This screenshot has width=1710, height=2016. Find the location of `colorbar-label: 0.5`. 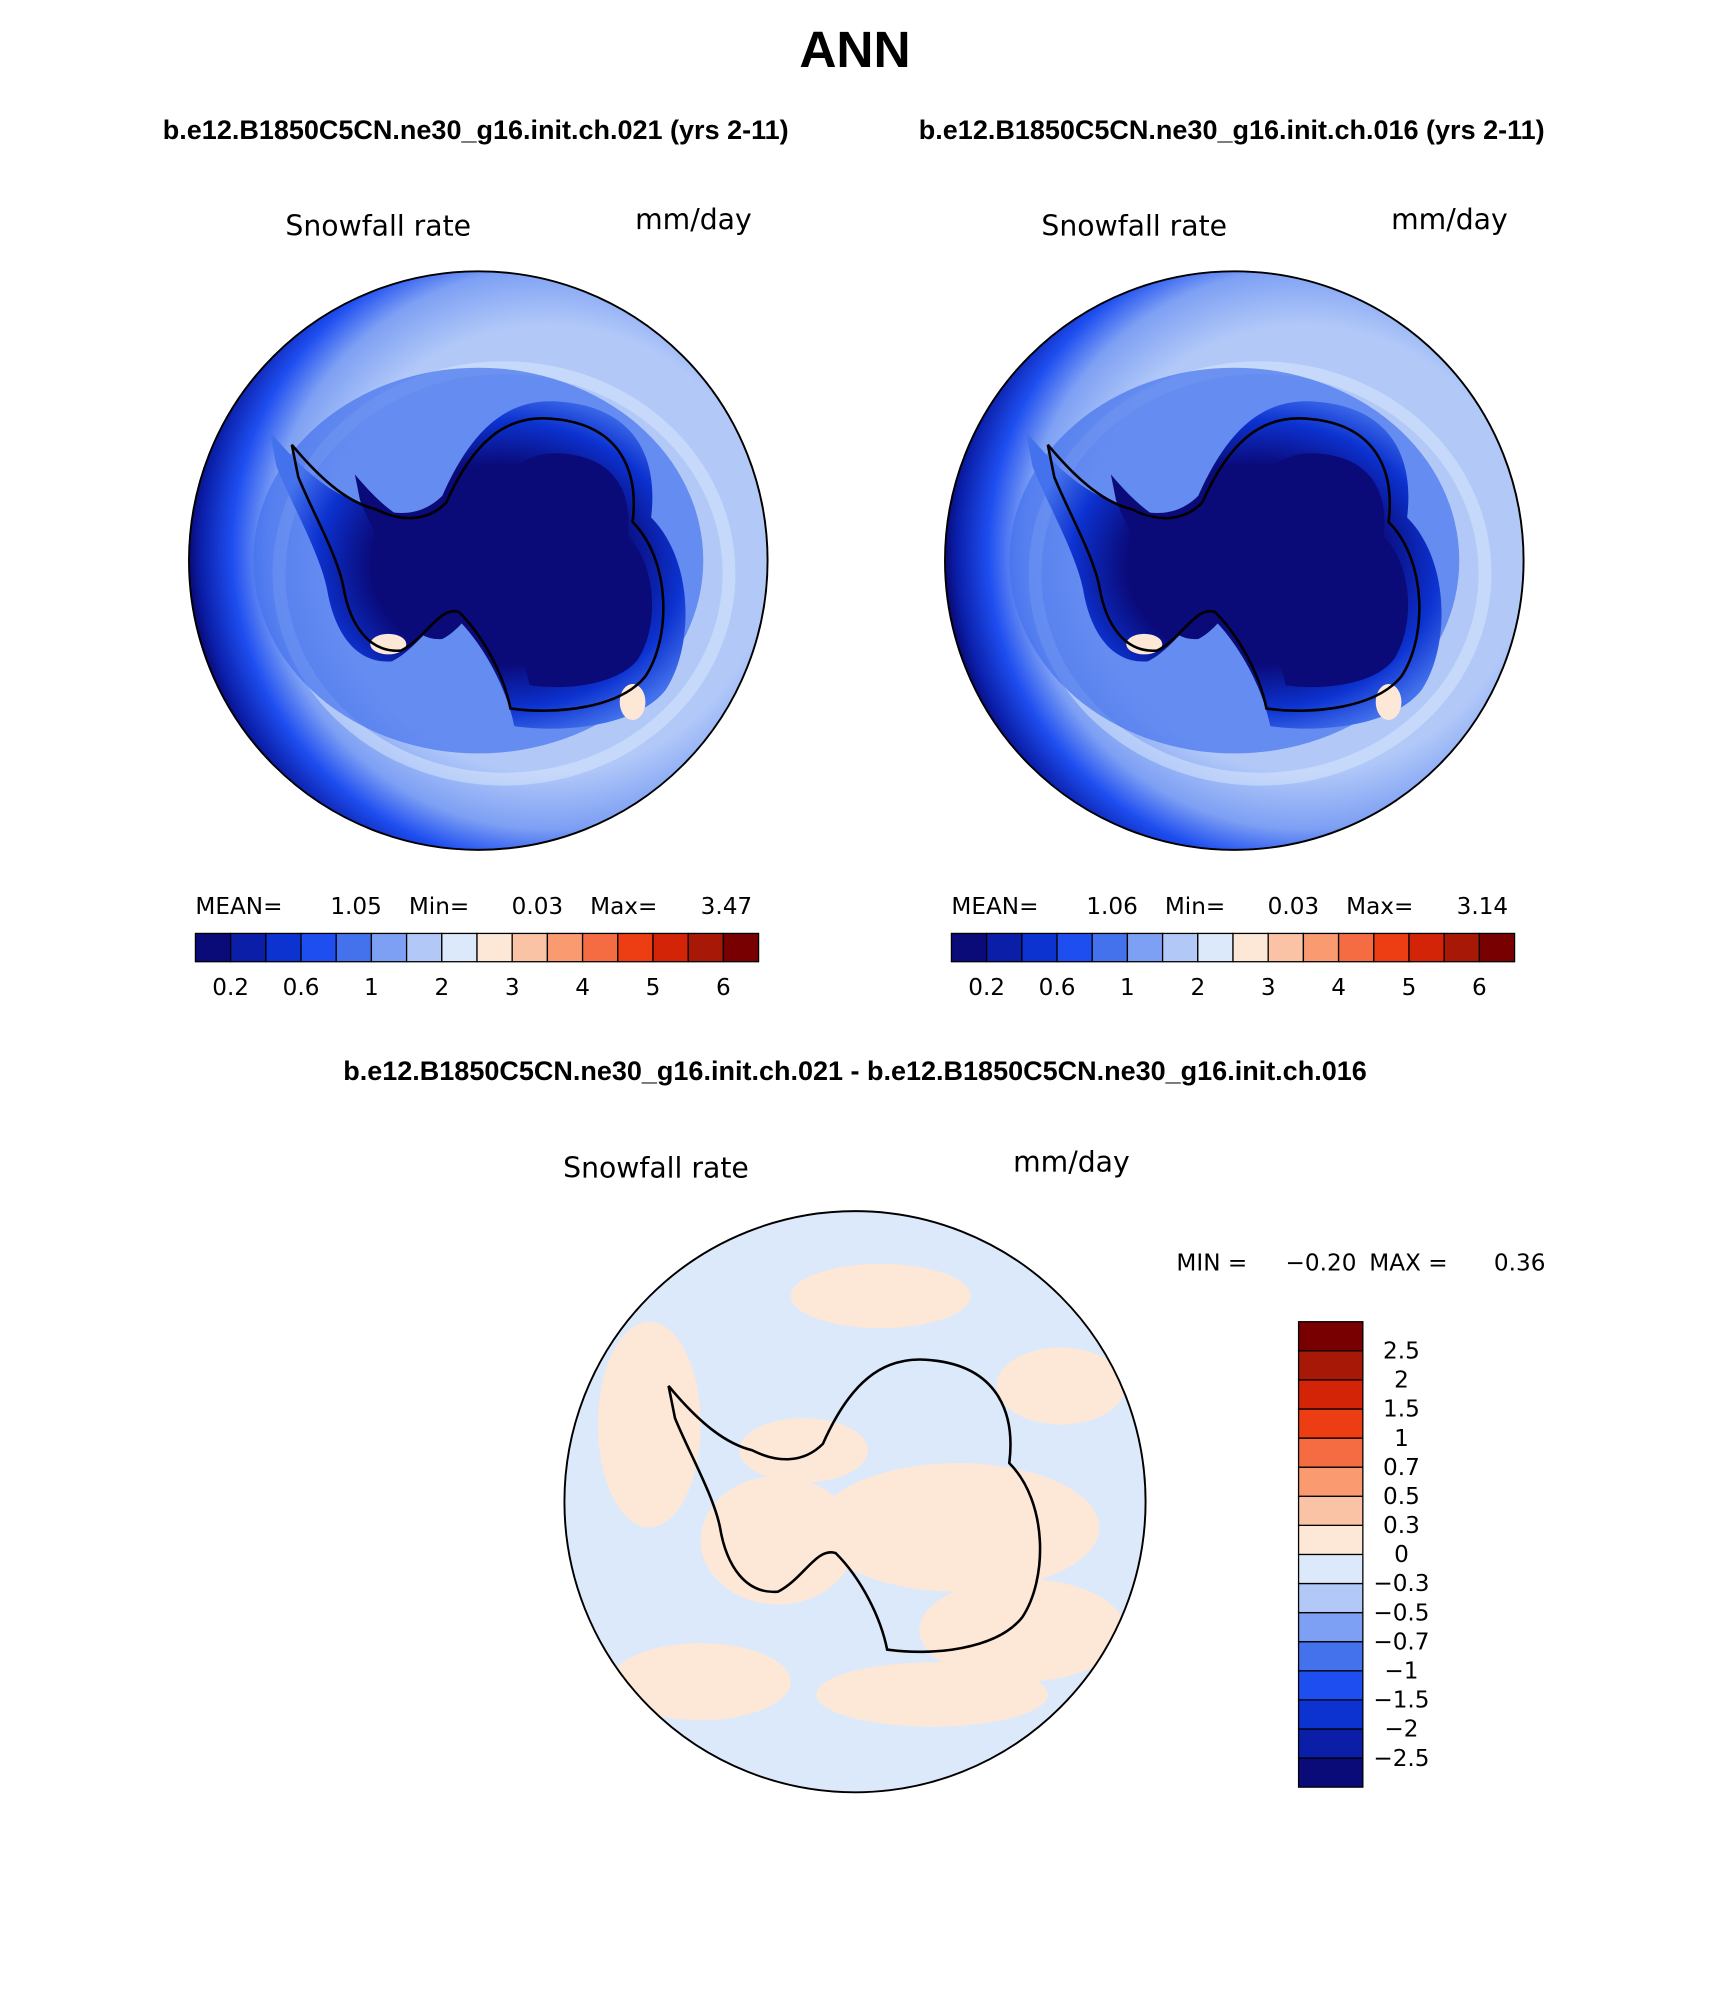

colorbar-label: 0.5 is located at coordinates (1401, 1497).